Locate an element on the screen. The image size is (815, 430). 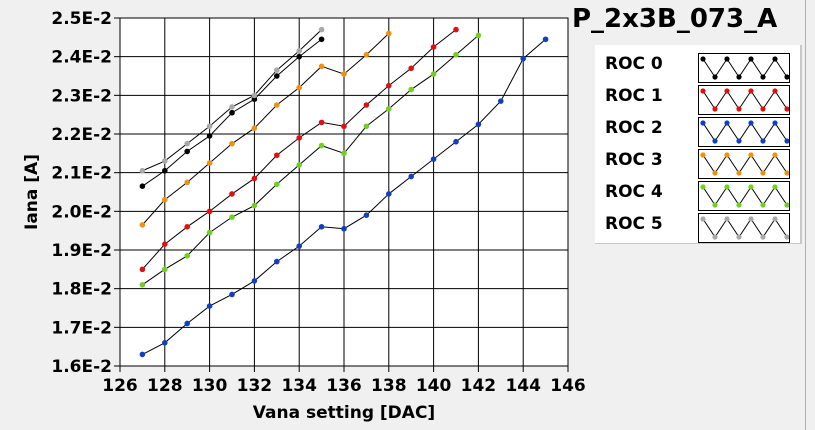
x-tick-label: 142 is located at coordinates (479, 386).